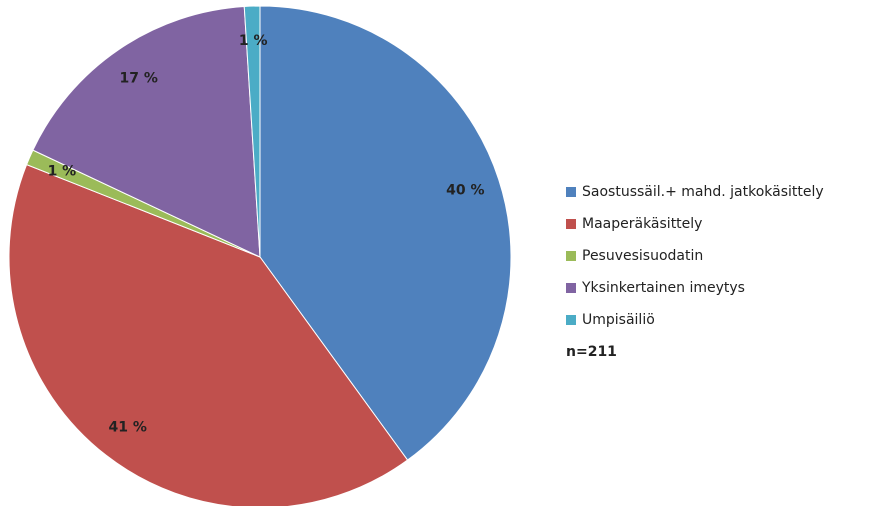  What do you see at coordinates (465, 190) in the screenshot?
I see `data-label: 40 %` at bounding box center [465, 190].